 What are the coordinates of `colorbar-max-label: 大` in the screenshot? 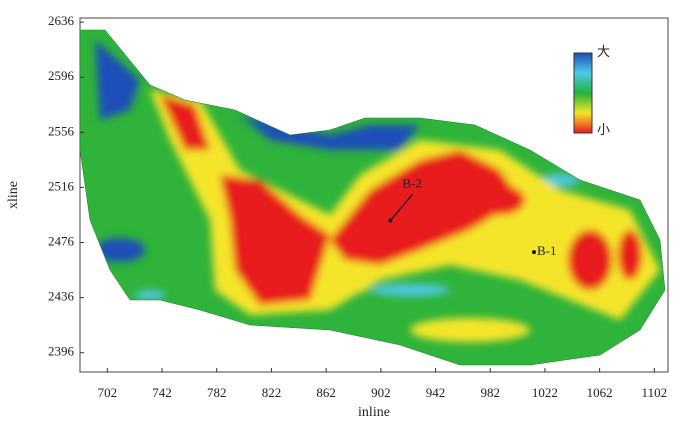 It's located at (603, 51).